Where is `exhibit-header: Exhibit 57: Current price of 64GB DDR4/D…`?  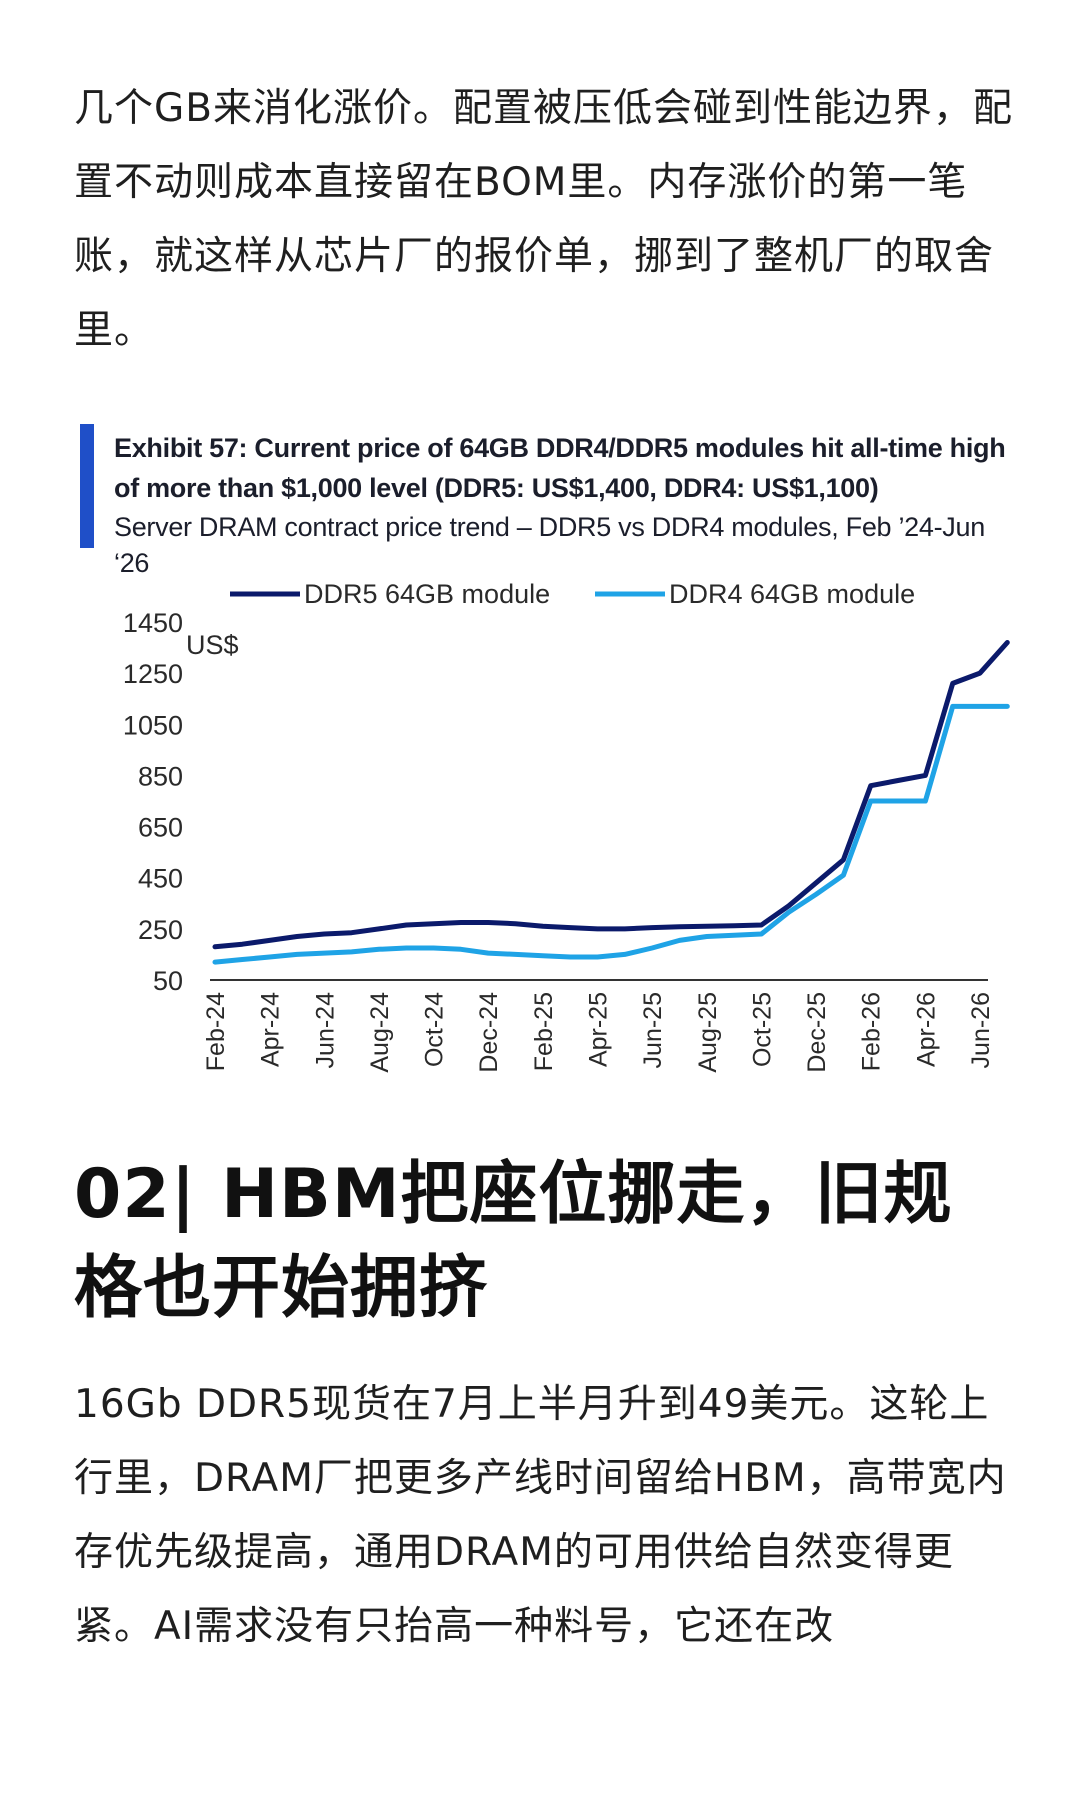 exhibit-header: Exhibit 57: Current price of 64GB DDR4/D… is located at coordinates (545, 501).